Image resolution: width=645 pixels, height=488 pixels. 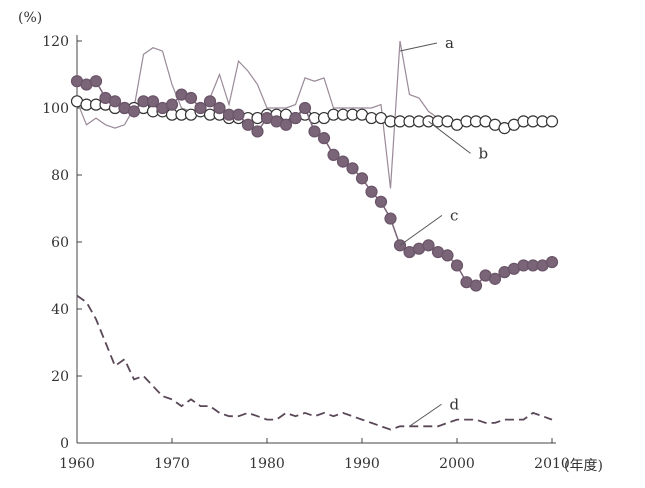 I want to click on annotation-label-c: c, so click(x=454, y=215).